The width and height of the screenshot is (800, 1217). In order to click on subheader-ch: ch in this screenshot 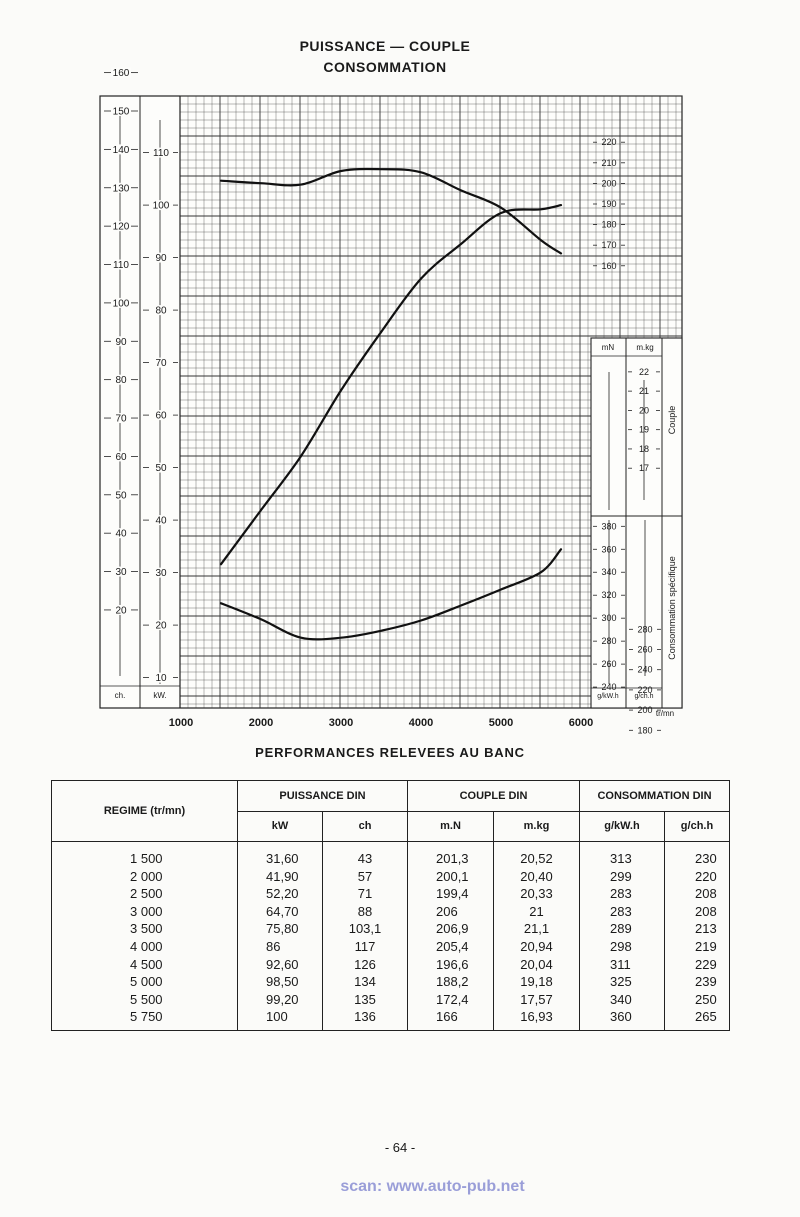, I will do `click(365, 826)`.